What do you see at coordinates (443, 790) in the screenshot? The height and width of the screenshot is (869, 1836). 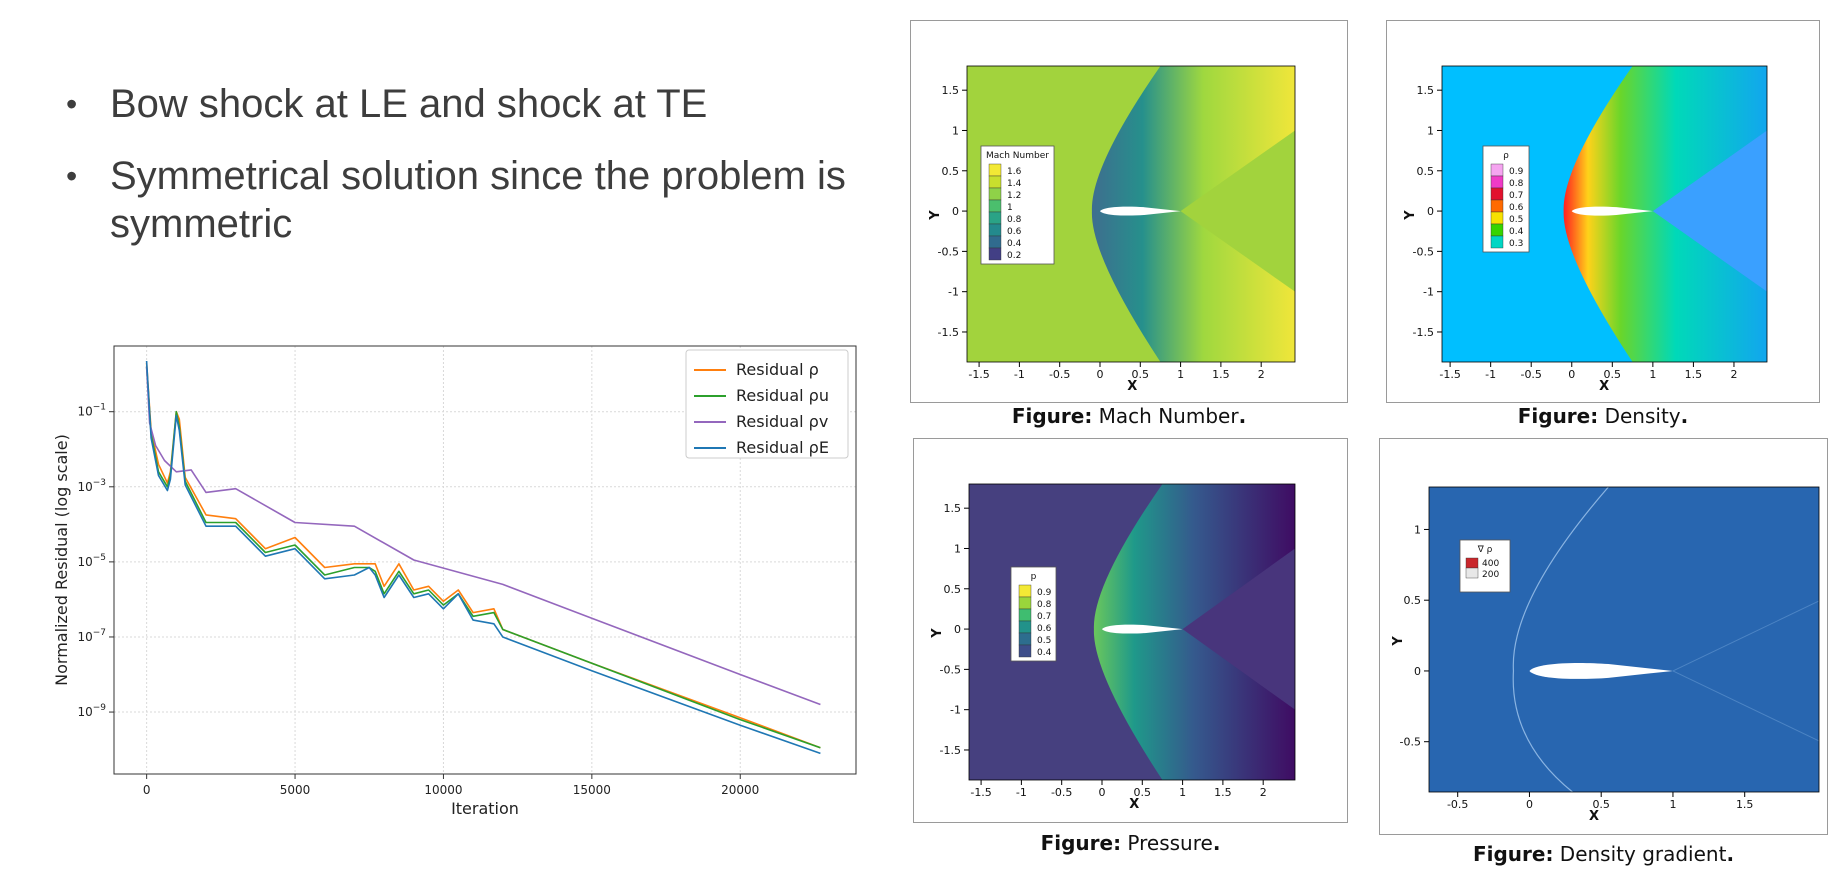 I see `x-tick-label: 10000` at bounding box center [443, 790].